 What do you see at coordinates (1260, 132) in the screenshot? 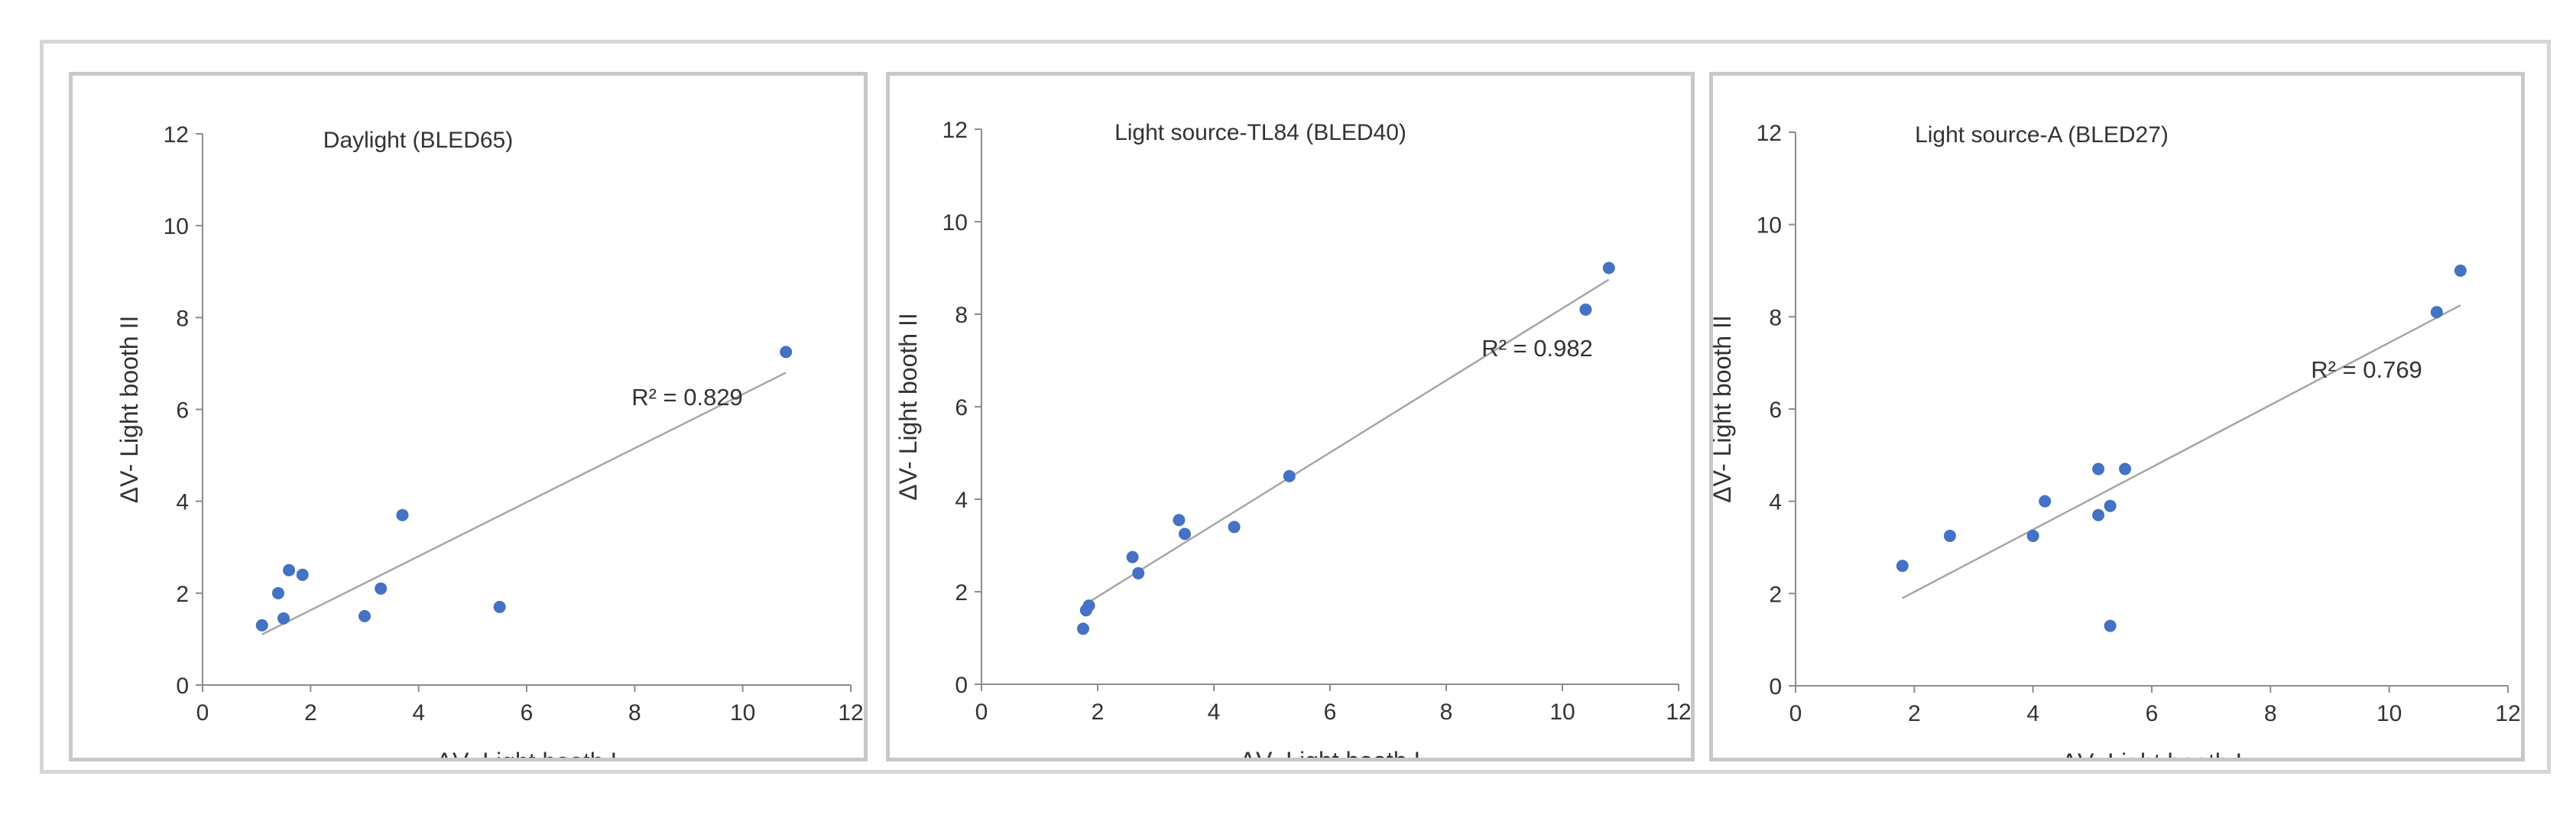
I see `chart-title: Light source-TL84 (BLED40)` at bounding box center [1260, 132].